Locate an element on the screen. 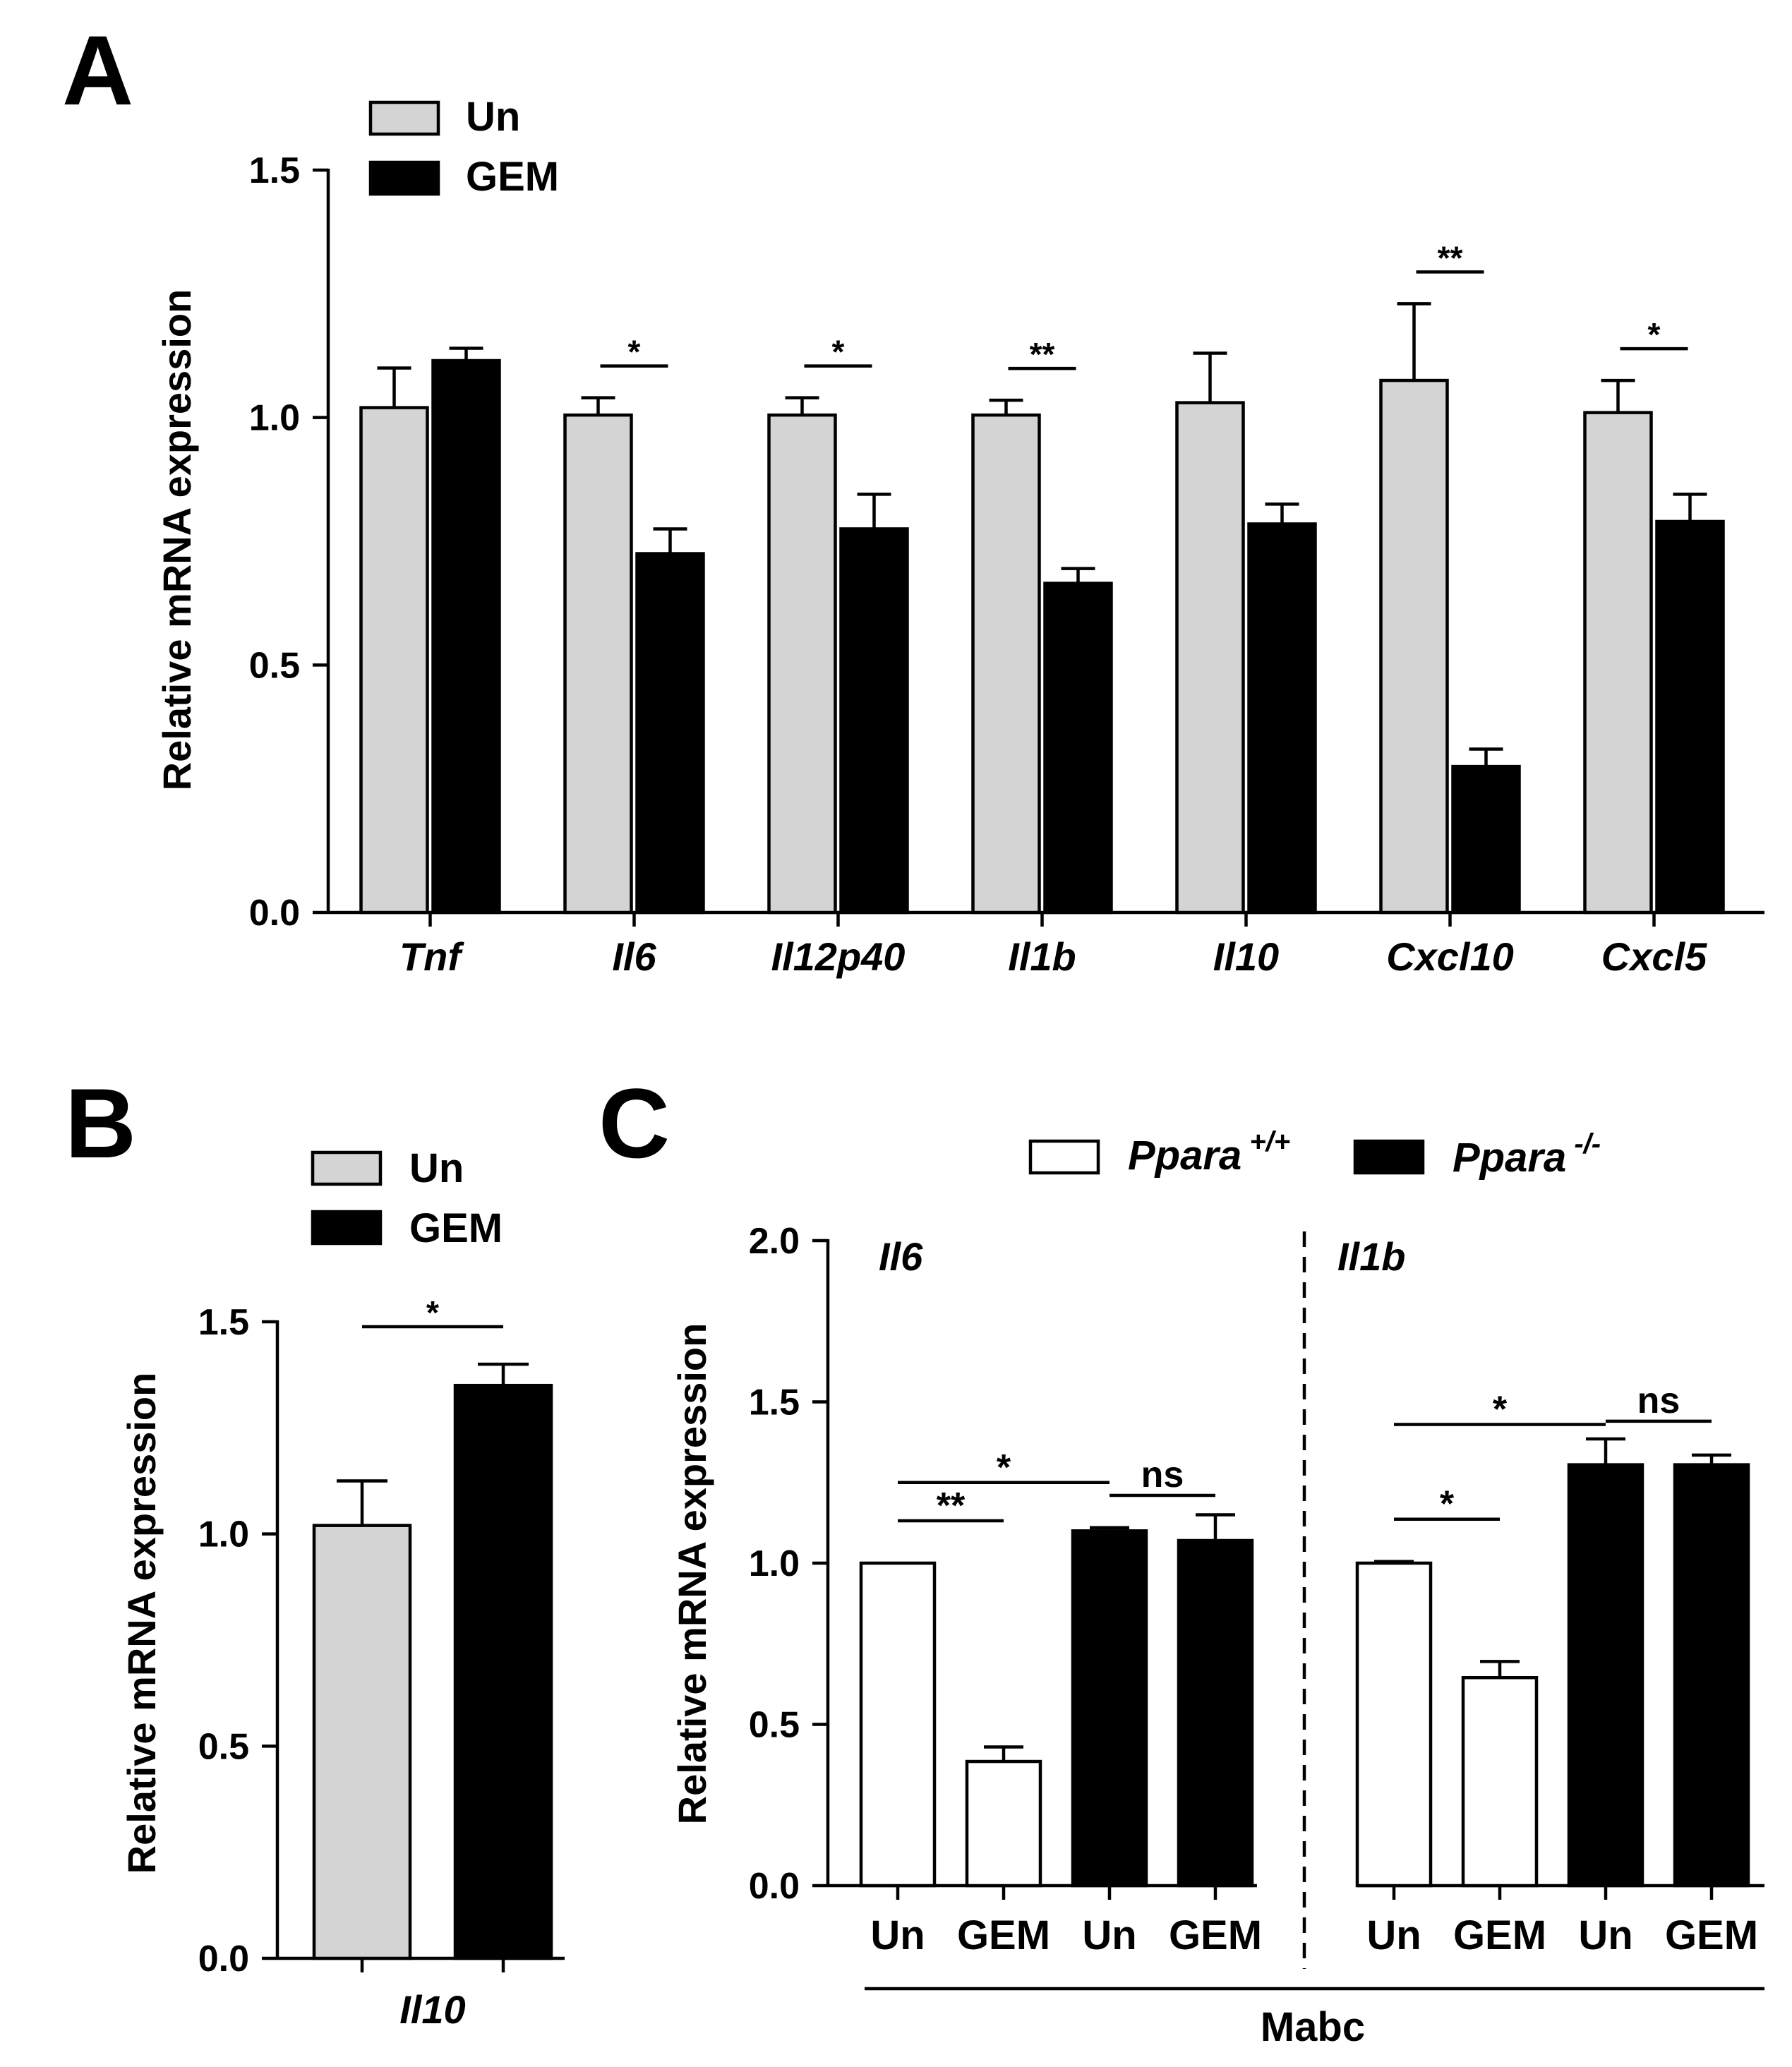 Image resolution: width=1792 pixels, height=2067 pixels. c-y-tick-label: 1.5 is located at coordinates (775, 1402).